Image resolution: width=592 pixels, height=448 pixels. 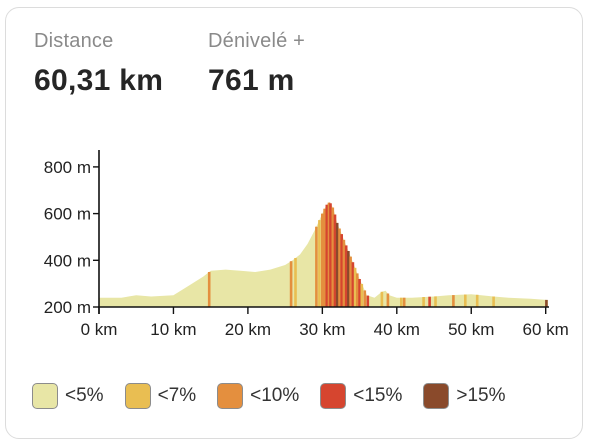 I want to click on y-tick-label: 600 m, so click(x=67, y=214).